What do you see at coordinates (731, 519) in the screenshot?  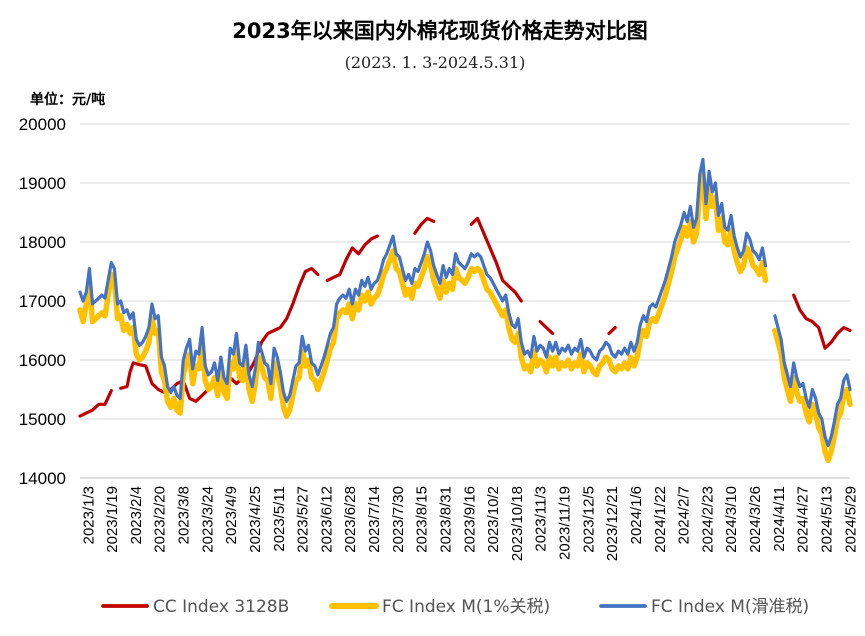 I see `x-tick-label: 2024/3/10` at bounding box center [731, 519].